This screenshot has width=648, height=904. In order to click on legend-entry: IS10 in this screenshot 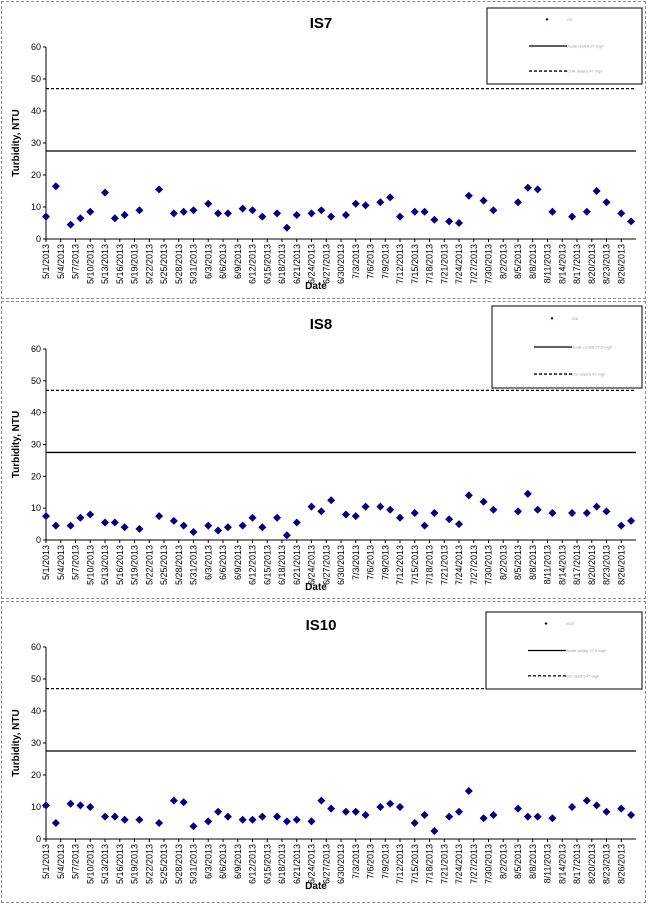, I will do `click(570, 623)`.